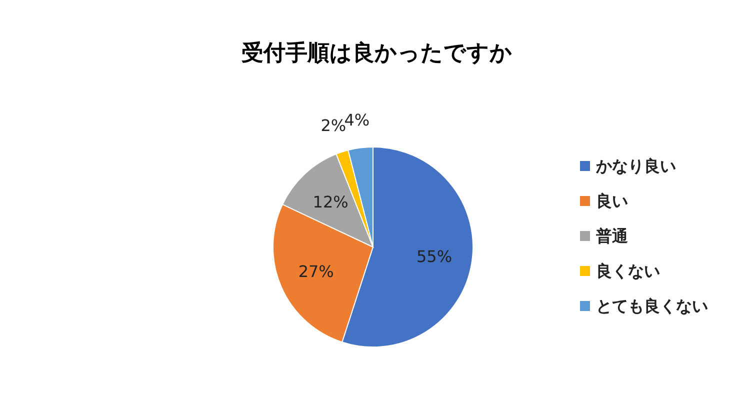 This screenshot has width=738, height=396. I want to click on legend-label: 良くない, so click(628, 271).